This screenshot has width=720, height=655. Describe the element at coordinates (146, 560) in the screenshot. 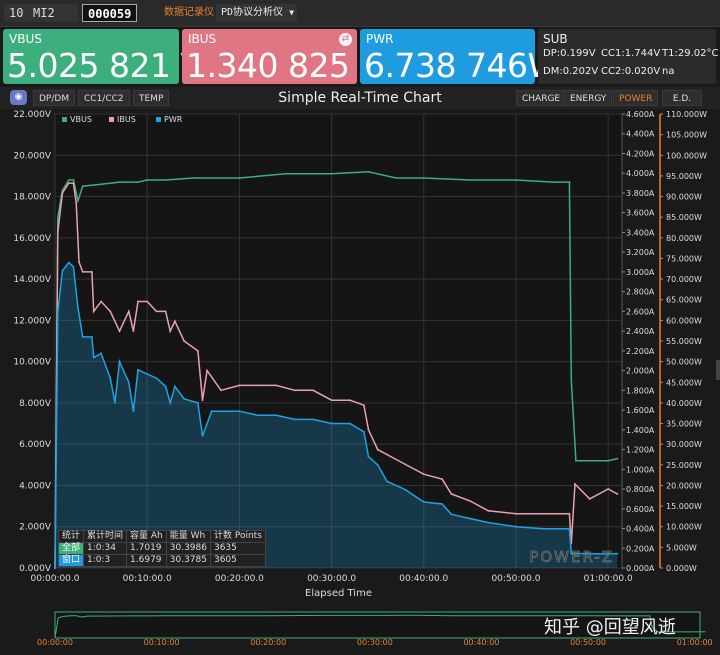

I see `stats-cell: 1.6979` at that location.